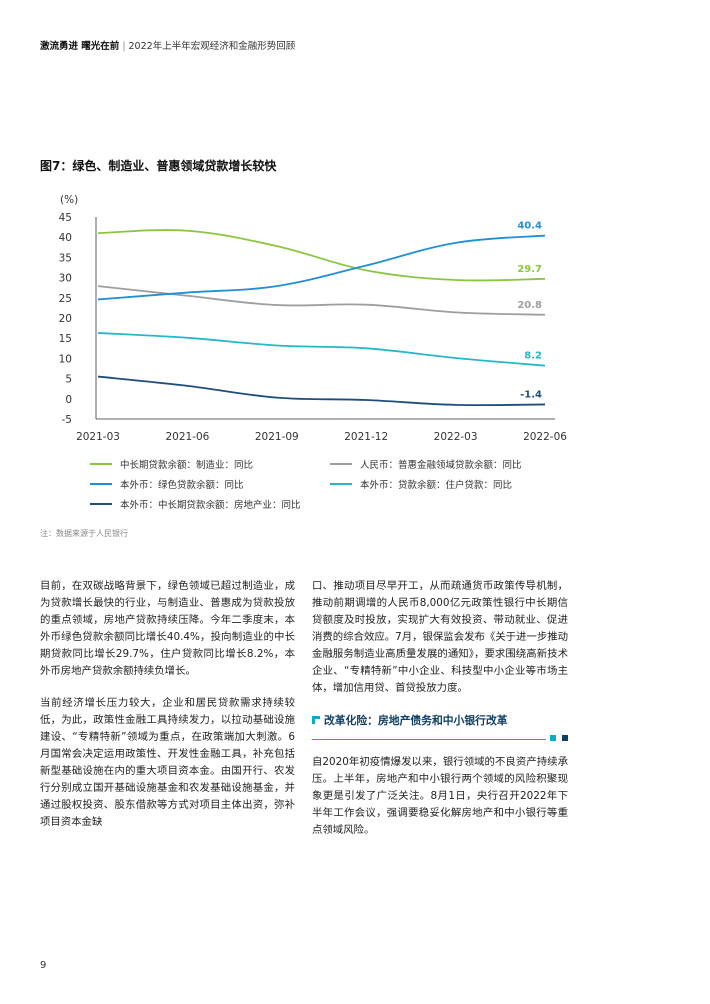 This screenshot has height=1004, width=710. Describe the element at coordinates (65, 299) in the screenshot. I see `y-tick-label: 25` at that location.